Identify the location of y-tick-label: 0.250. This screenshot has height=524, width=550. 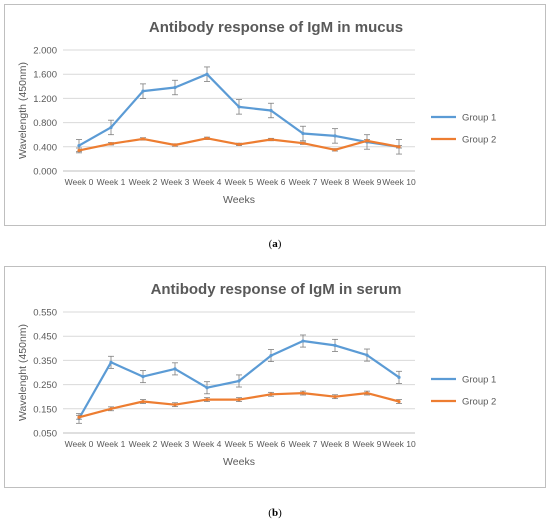
(45, 385).